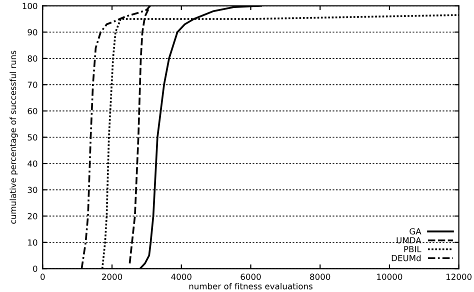 This screenshot has width=474, height=292. What do you see at coordinates (250, 277) in the screenshot?
I see `x-tick-label: 6000` at bounding box center [250, 277].